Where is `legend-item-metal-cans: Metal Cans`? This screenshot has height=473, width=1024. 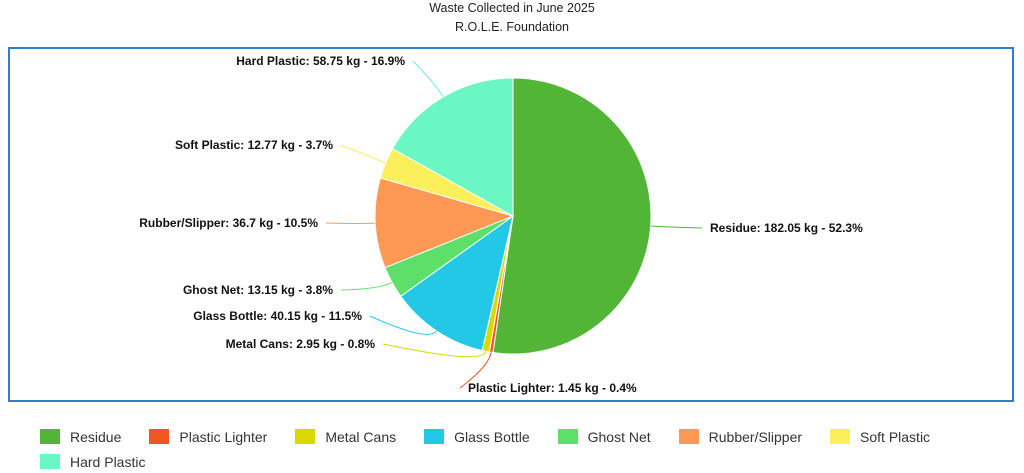 legend-item-metal-cans: Metal Cans is located at coordinates (345, 436).